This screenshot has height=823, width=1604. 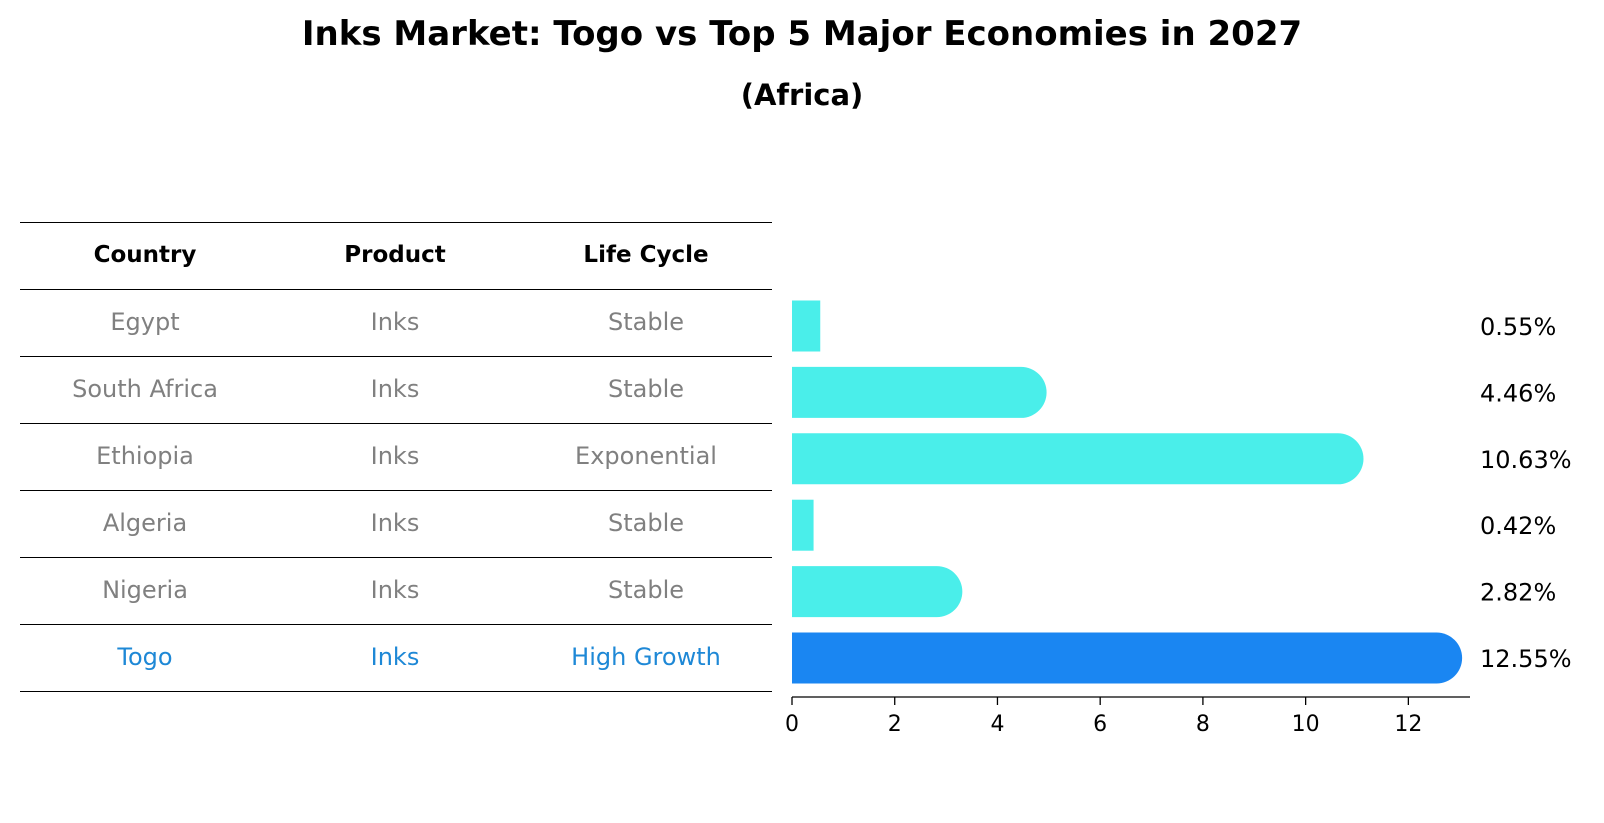 I want to click on header-country: Country, so click(x=145, y=255).